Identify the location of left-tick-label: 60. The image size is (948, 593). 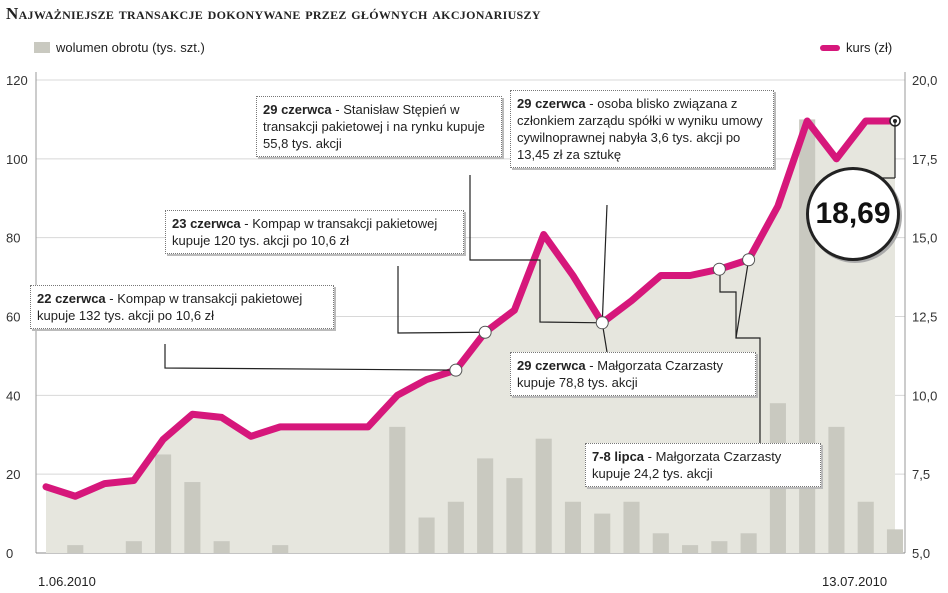
(13, 317).